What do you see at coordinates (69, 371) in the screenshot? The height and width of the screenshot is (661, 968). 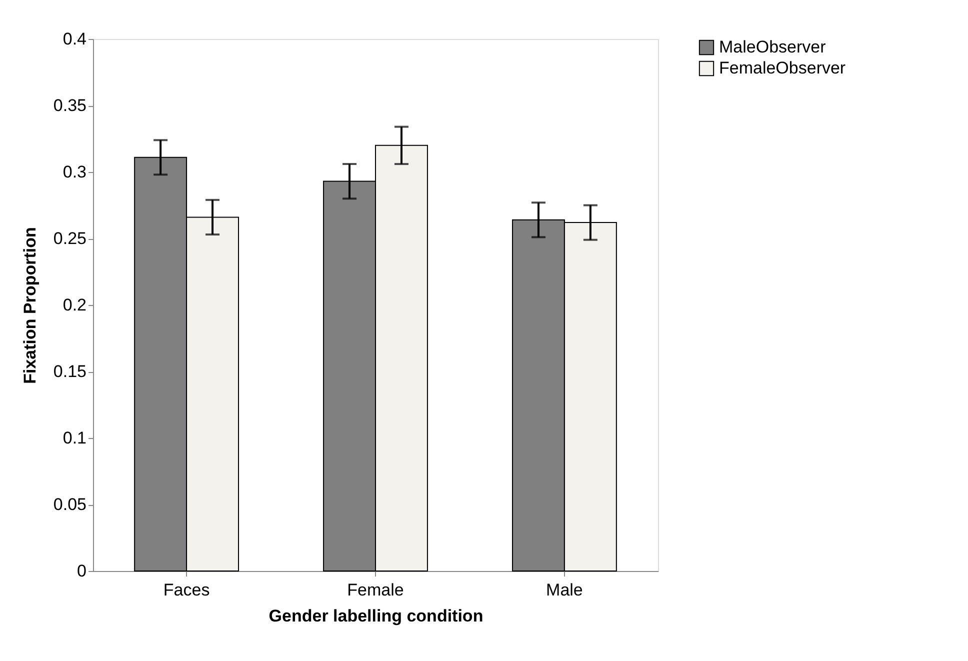 I see `y-tick-label: 0.15` at bounding box center [69, 371].